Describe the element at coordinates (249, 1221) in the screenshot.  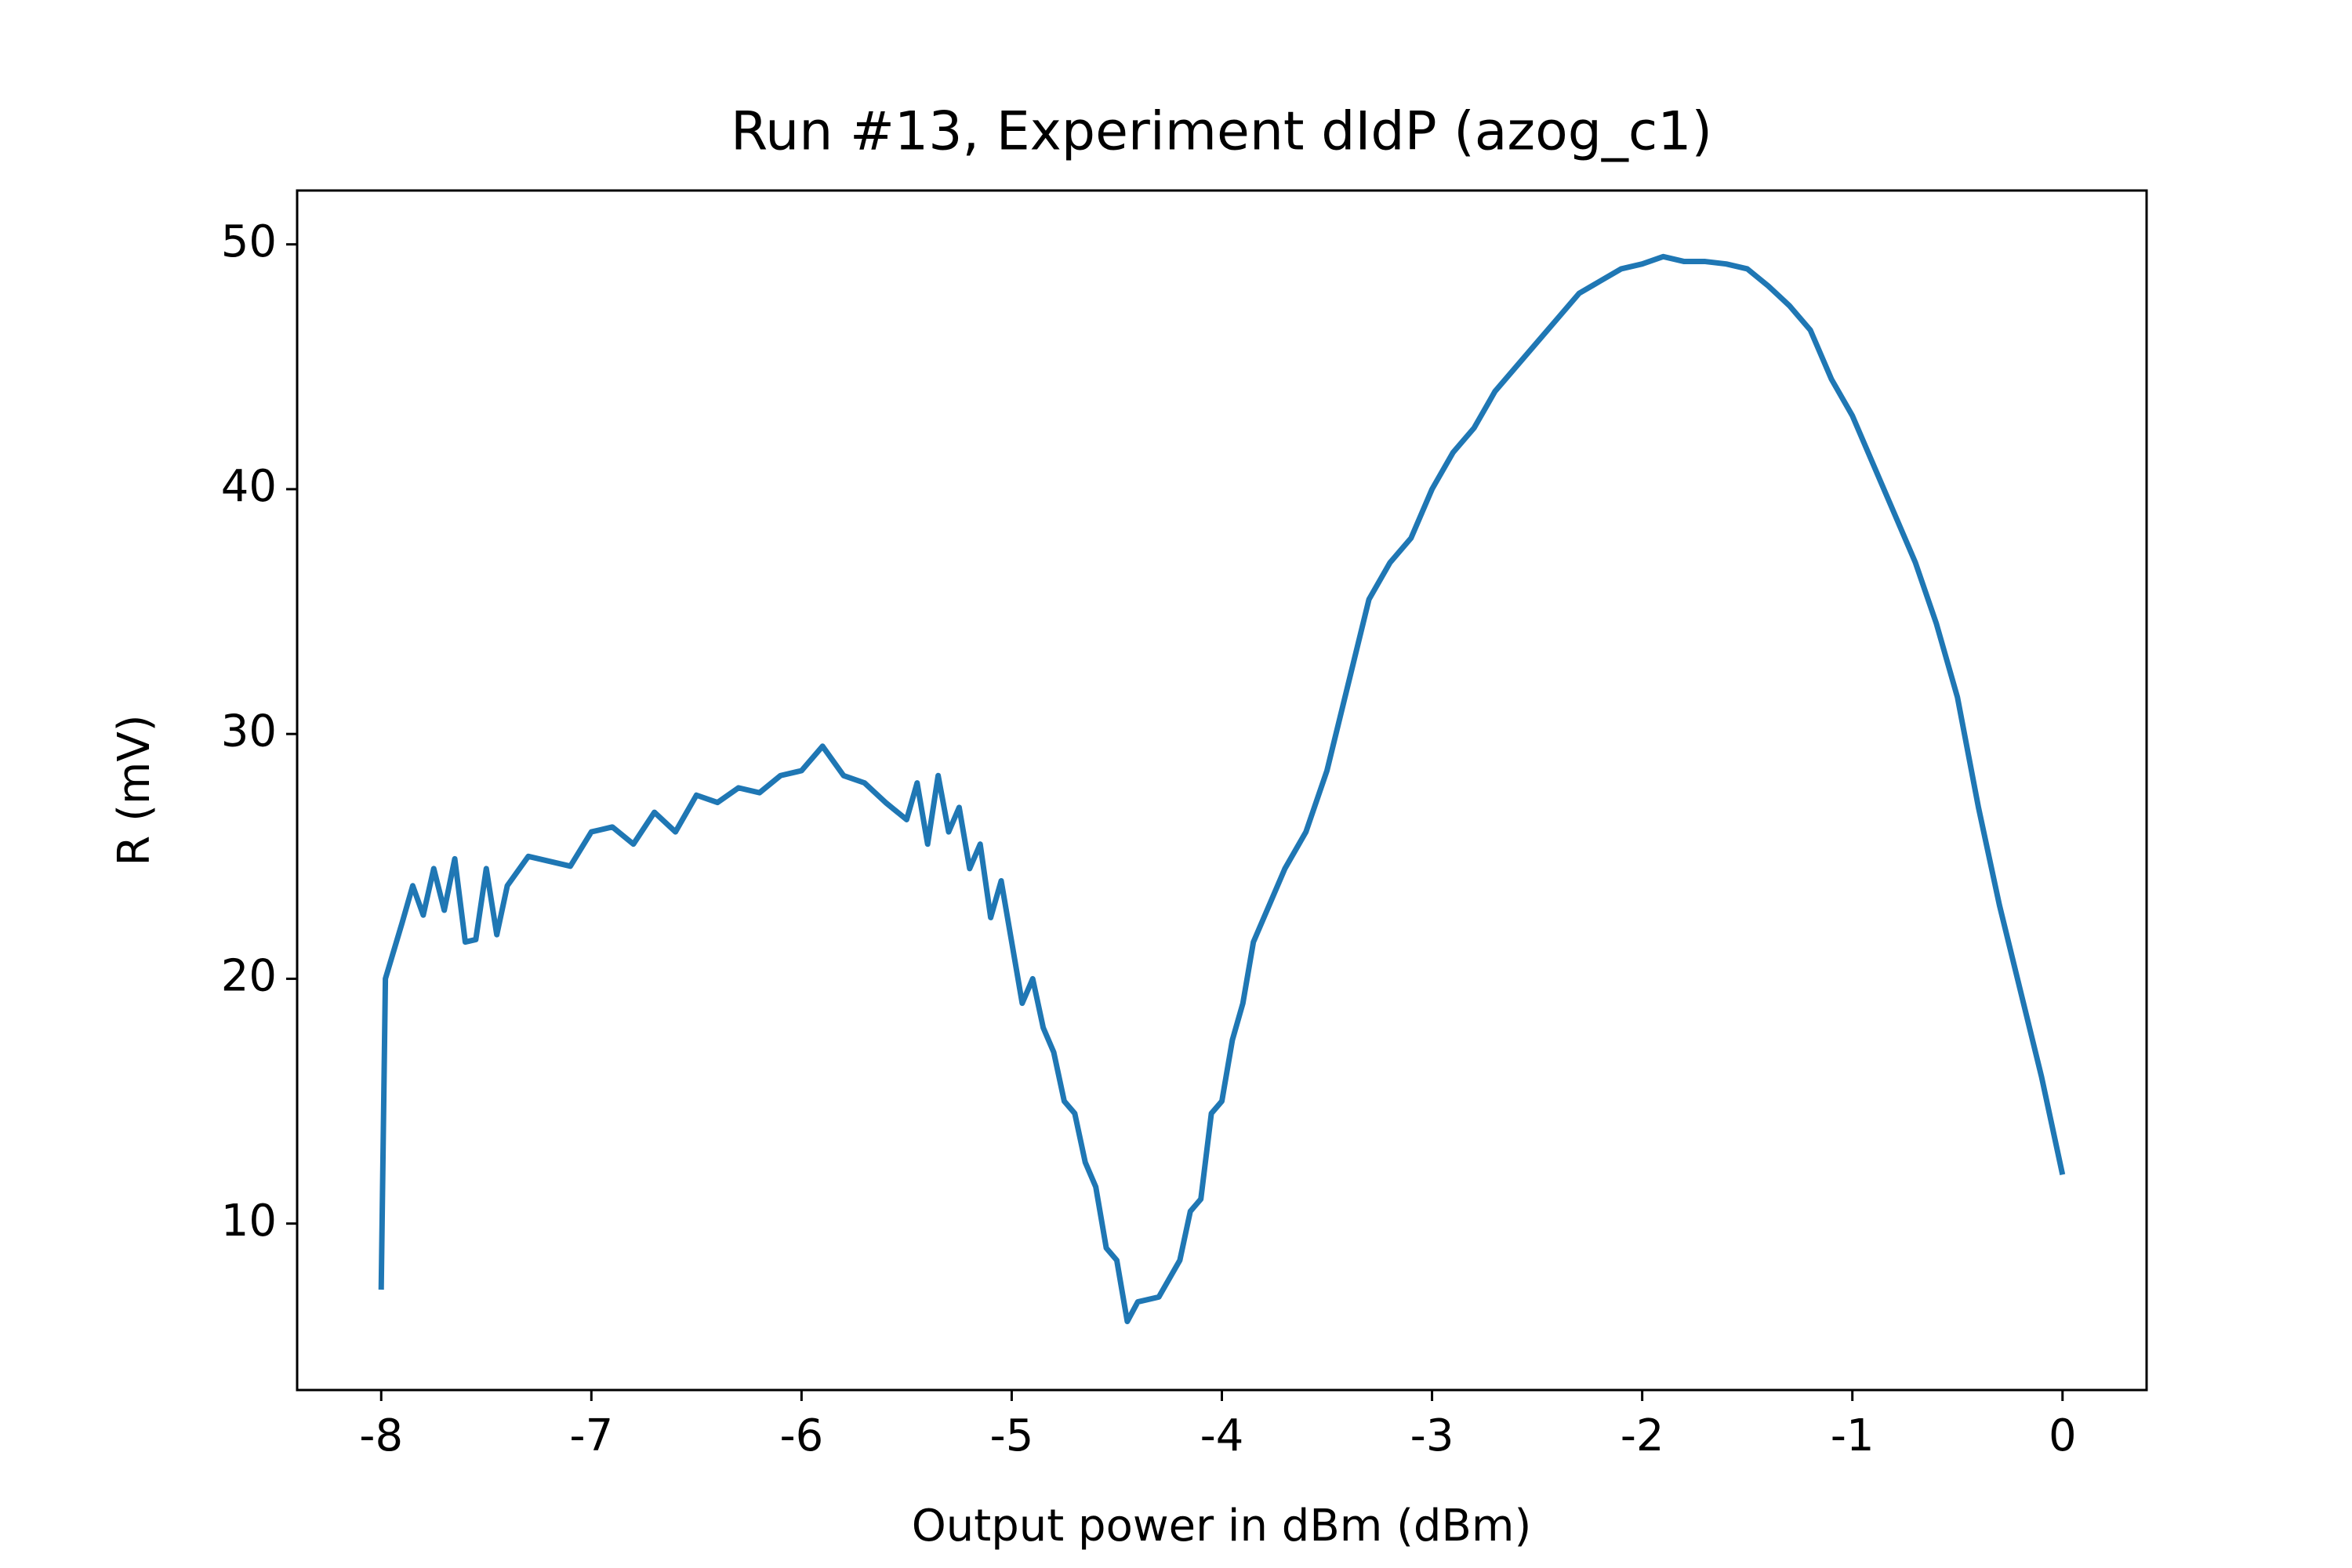
I see `y-tick-label: 10` at that location.